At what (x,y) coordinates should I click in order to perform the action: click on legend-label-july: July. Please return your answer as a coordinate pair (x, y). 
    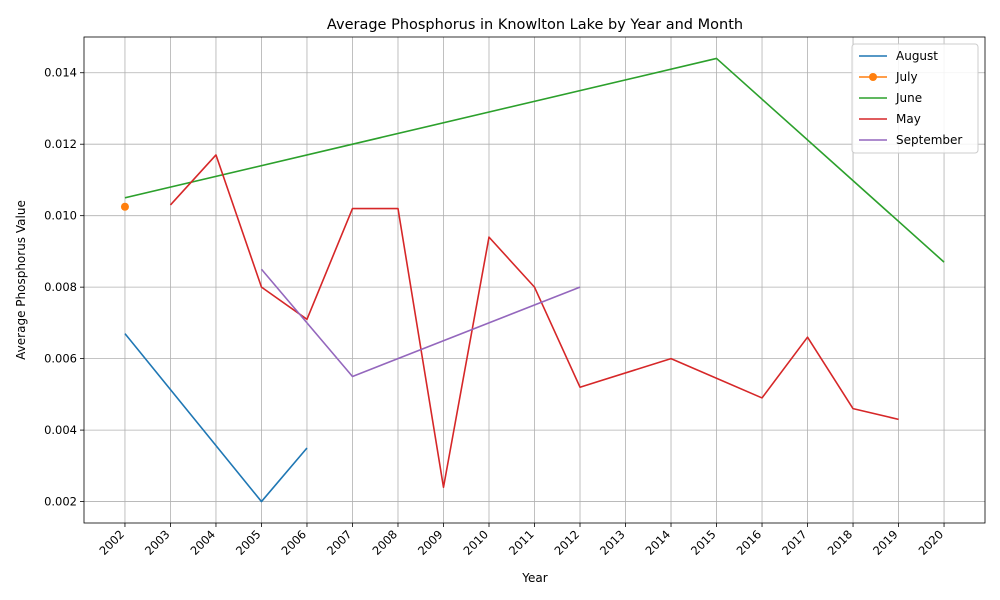
    Looking at the image, I should click on (906, 77).